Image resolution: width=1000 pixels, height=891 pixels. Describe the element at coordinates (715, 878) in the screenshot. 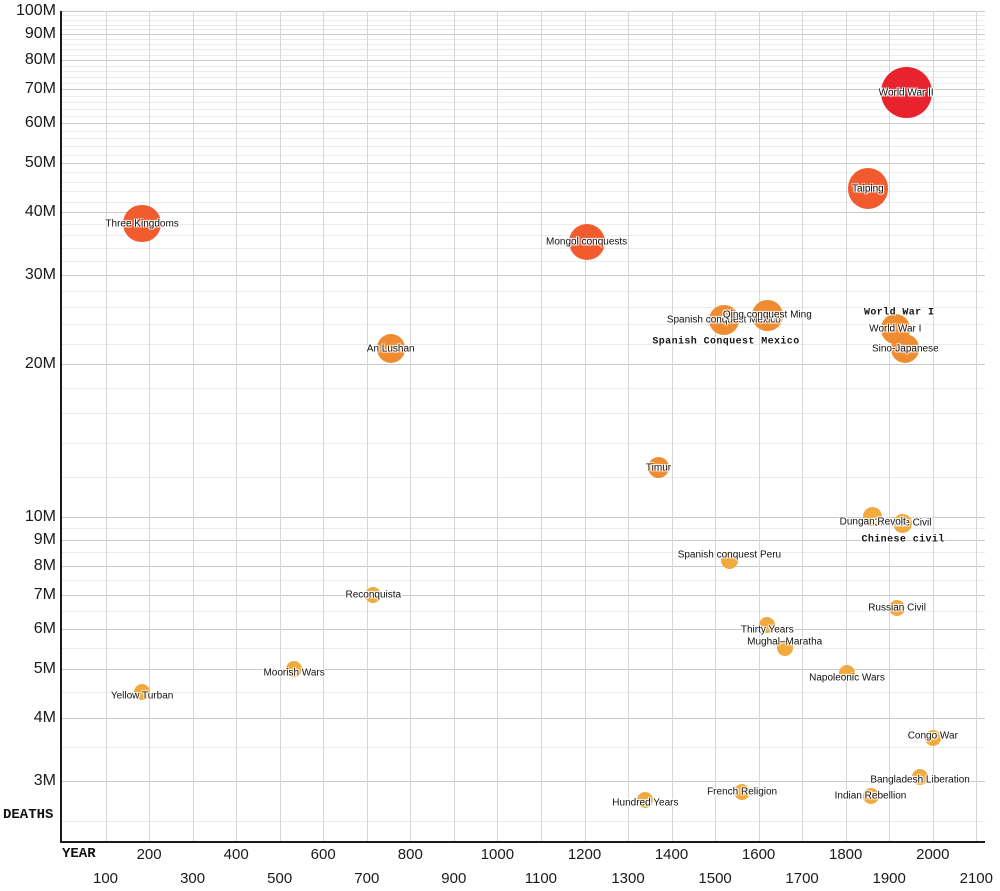

I see `x-tick-label: 1500` at that location.